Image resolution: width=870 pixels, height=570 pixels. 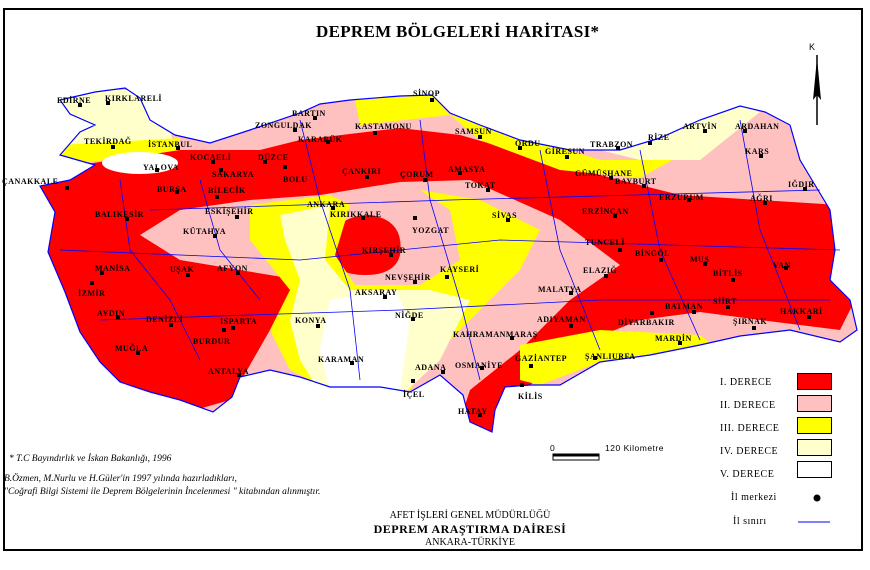 What do you see at coordinates (747, 474) in the screenshot?
I see `legend-label-zone-5: V. DERECE` at bounding box center [747, 474].